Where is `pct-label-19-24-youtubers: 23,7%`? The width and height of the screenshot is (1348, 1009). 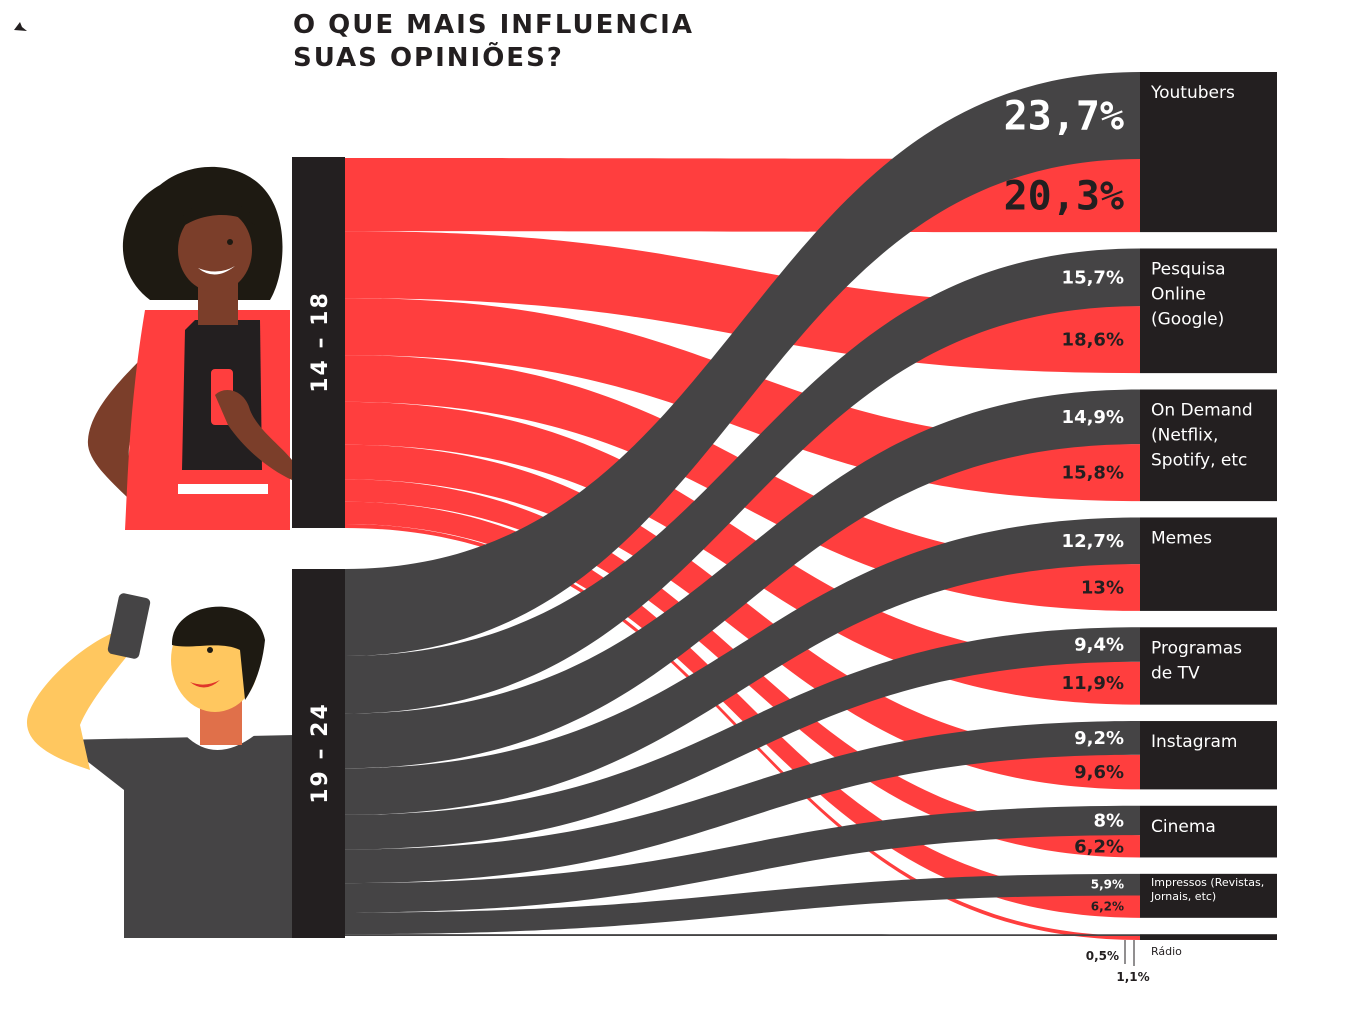 pct-label-19-24-youtubers: 23,7% is located at coordinates (1064, 116).